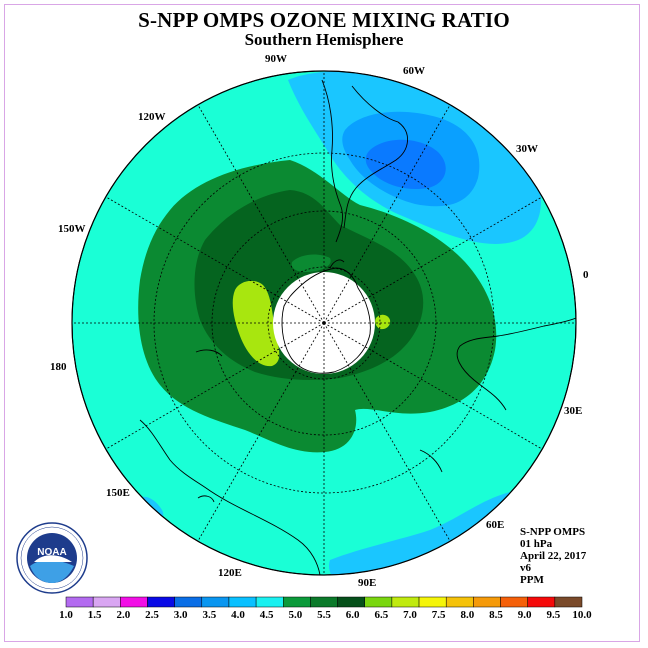 Image resolution: width=648 pixels, height=648 pixels. Describe the element at coordinates (238, 615) in the screenshot. I see `colorbar-label: 4.0` at that location.